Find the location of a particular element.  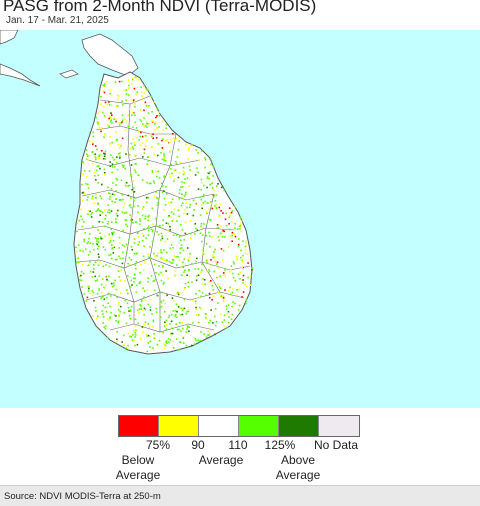

legend-tick-75: 75% is located at coordinates (158, 445).